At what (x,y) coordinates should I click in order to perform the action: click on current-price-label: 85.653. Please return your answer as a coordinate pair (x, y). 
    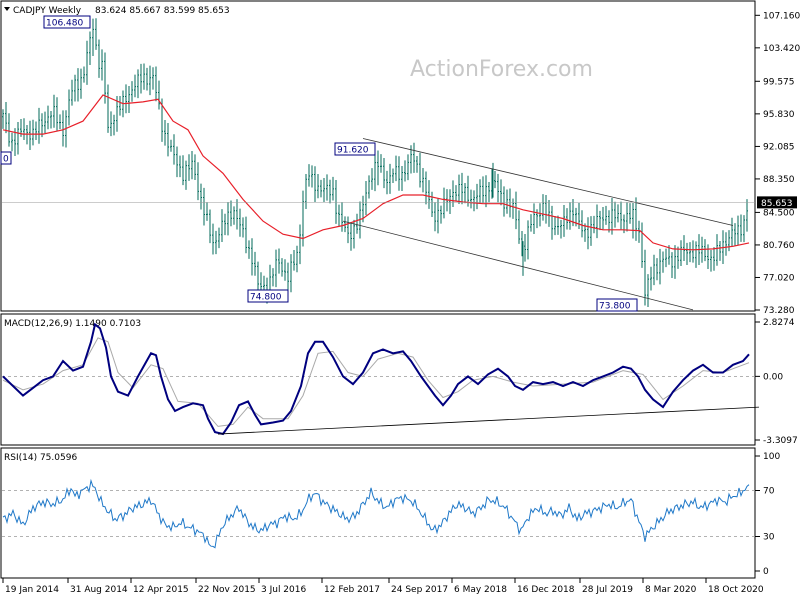
    Looking at the image, I should click on (777, 204).